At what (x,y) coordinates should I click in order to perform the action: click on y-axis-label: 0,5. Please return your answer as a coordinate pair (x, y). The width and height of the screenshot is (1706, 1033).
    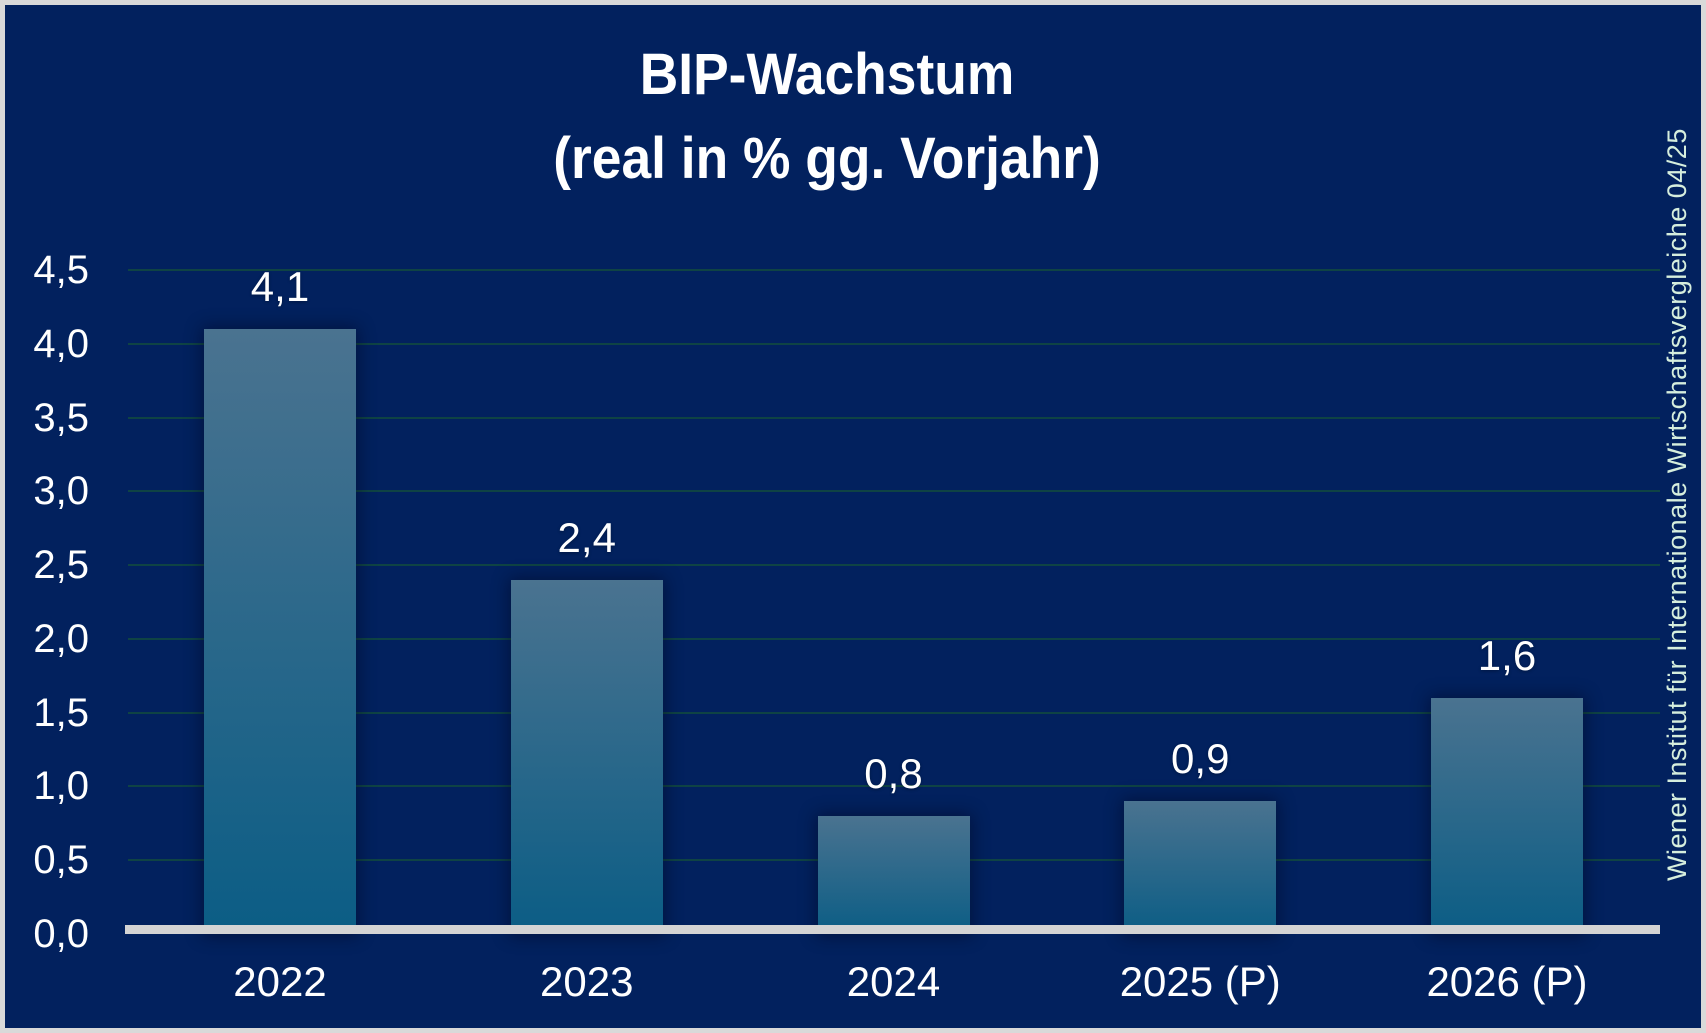
    Looking at the image, I should click on (61, 860).